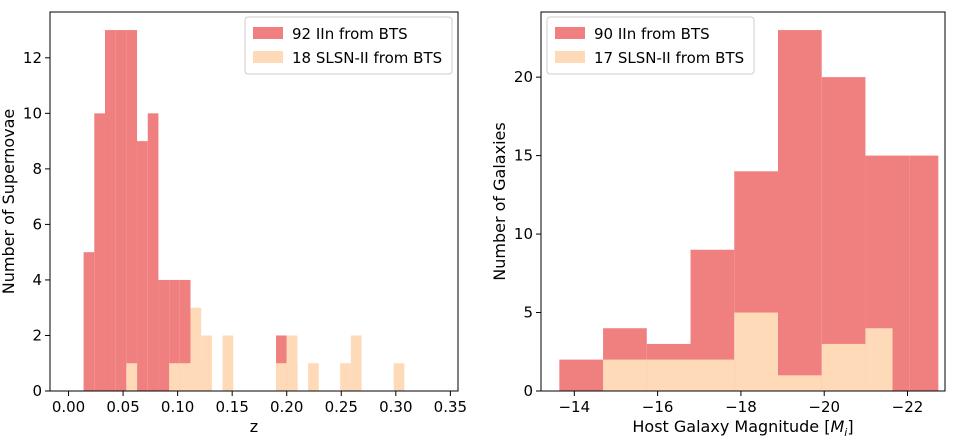 This screenshot has width=955, height=447. Describe the element at coordinates (574, 407) in the screenshot. I see `x-tick-label: −14` at that location.